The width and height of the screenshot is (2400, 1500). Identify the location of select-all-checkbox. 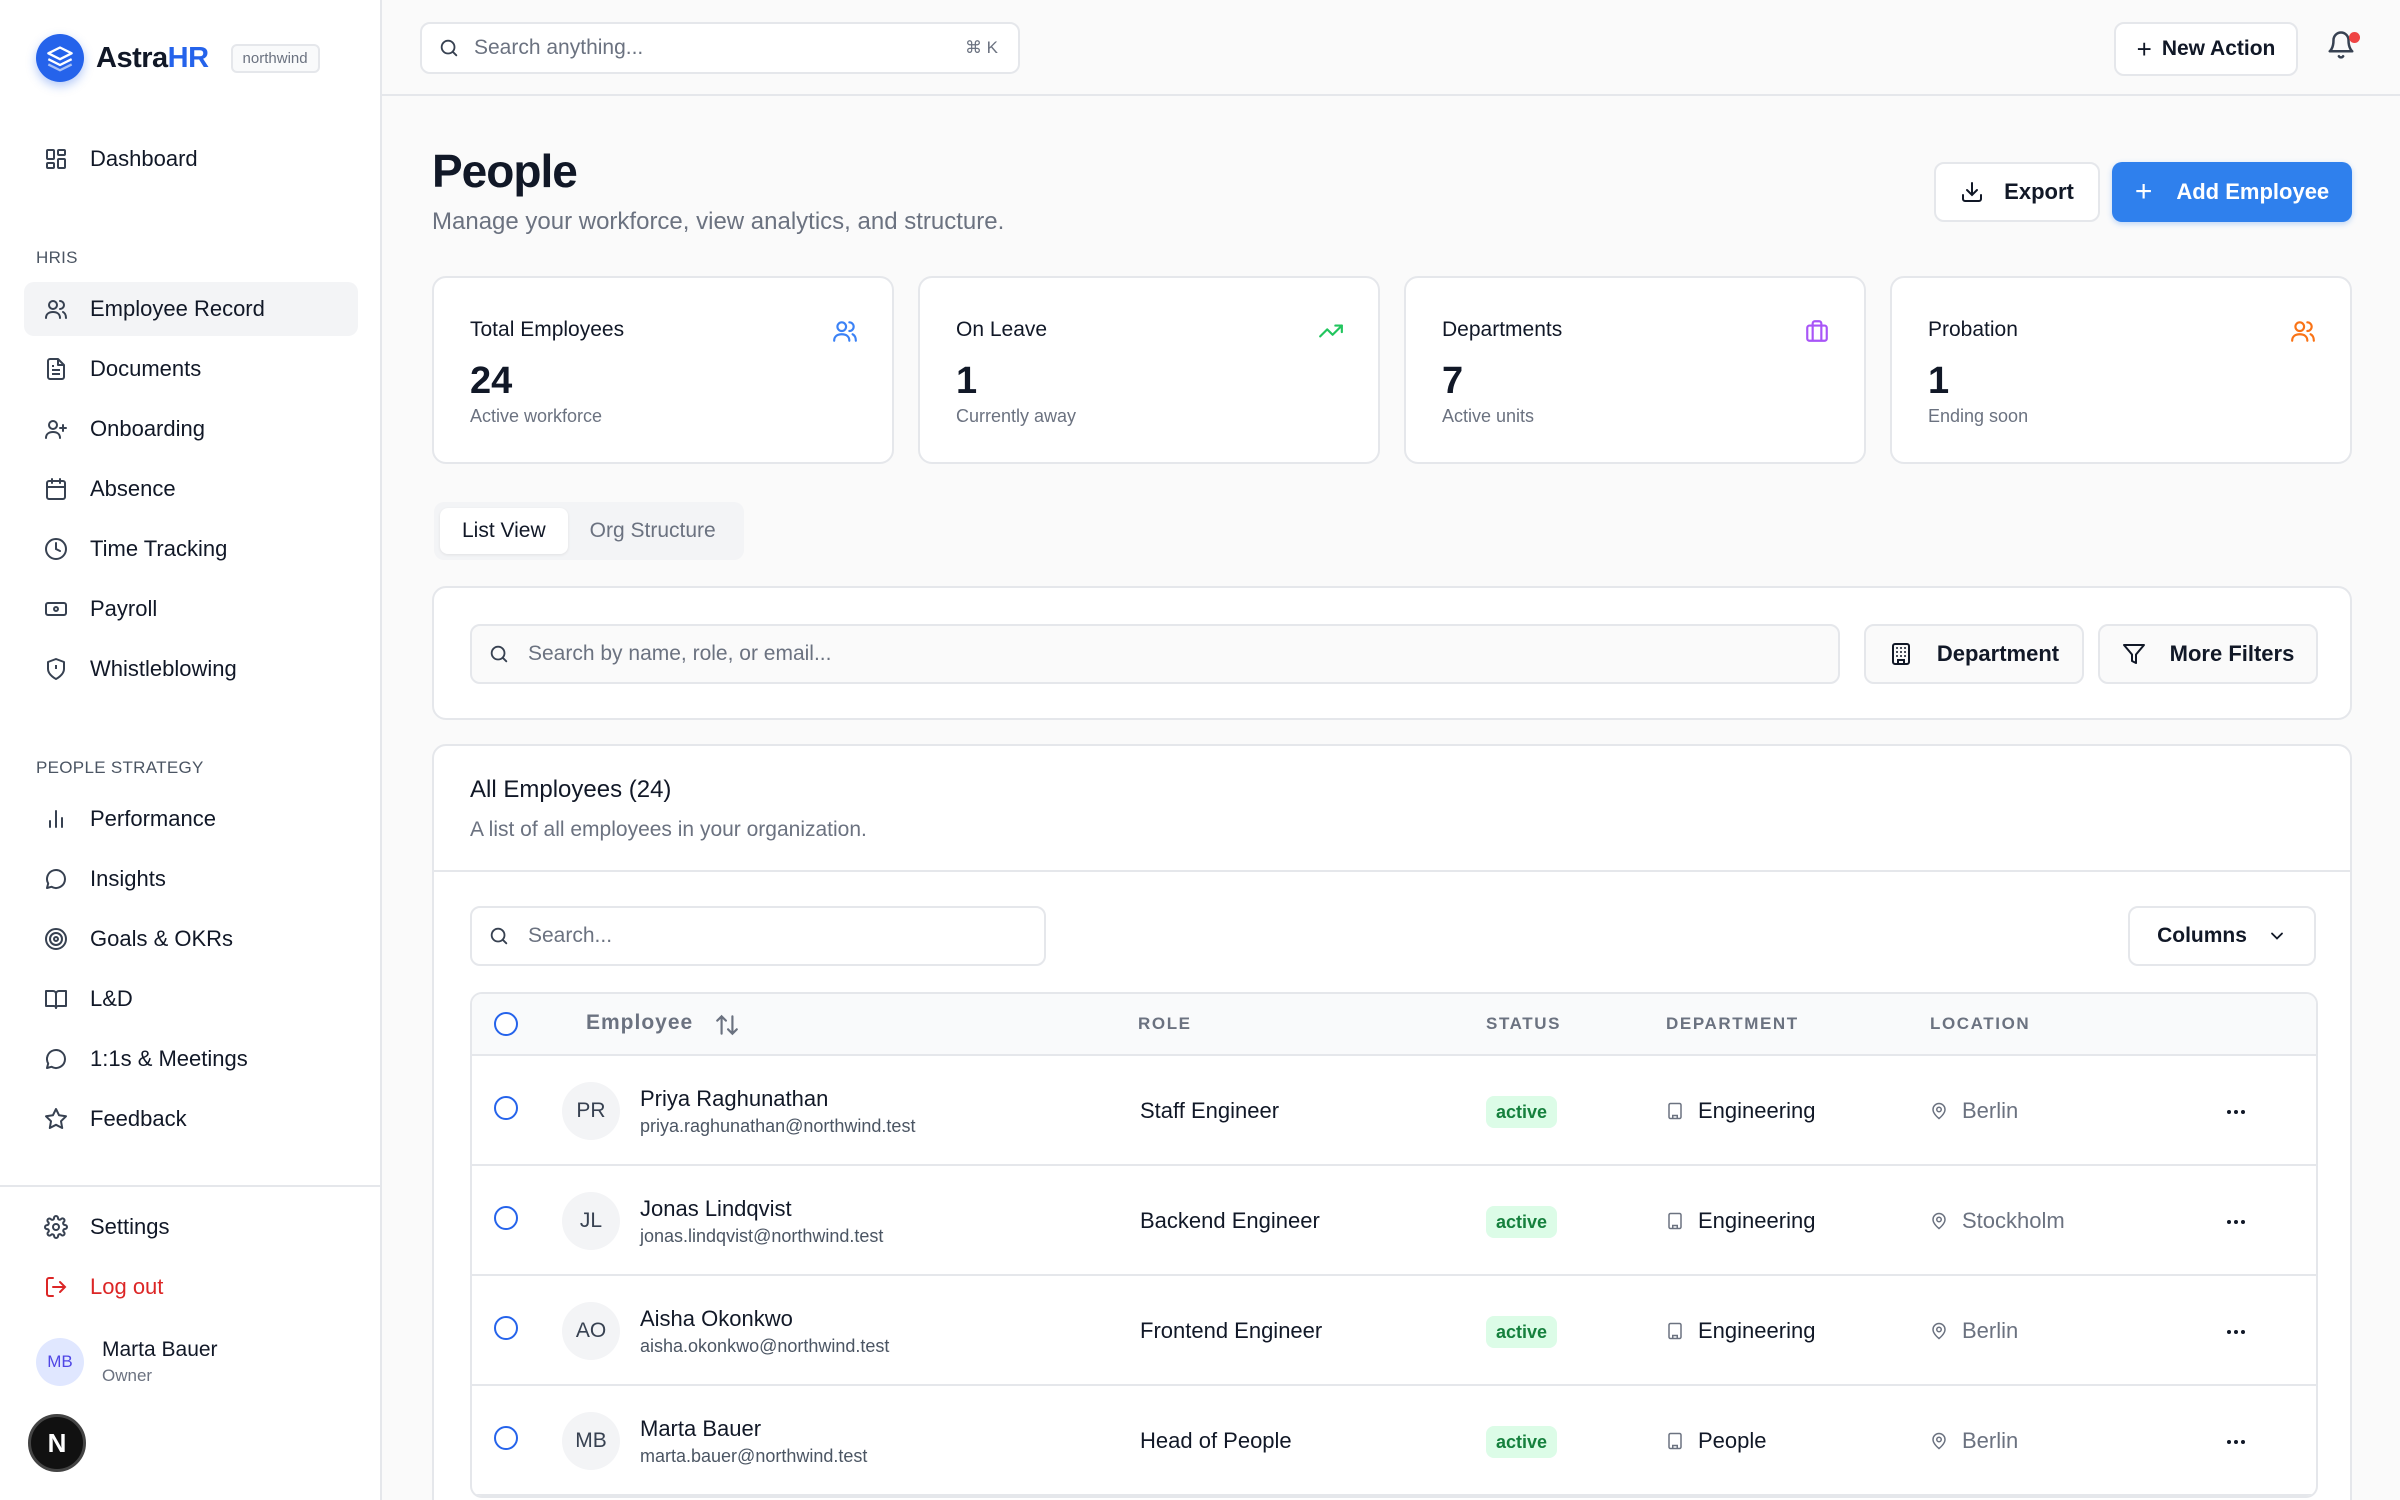
(506, 1024).